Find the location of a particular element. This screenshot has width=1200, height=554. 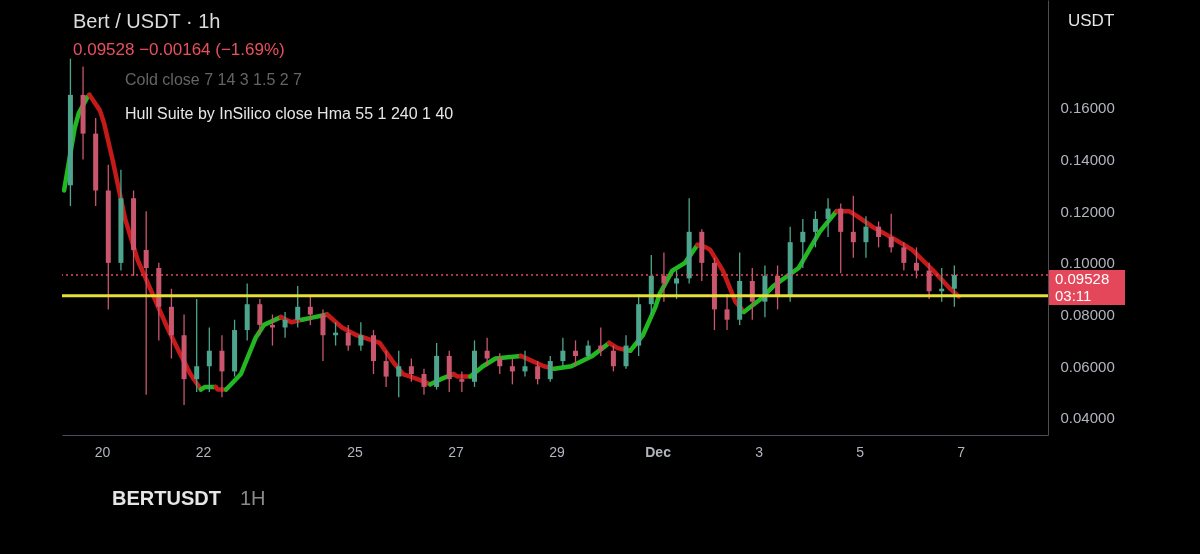

x-tick-label: 27 is located at coordinates (456, 451).